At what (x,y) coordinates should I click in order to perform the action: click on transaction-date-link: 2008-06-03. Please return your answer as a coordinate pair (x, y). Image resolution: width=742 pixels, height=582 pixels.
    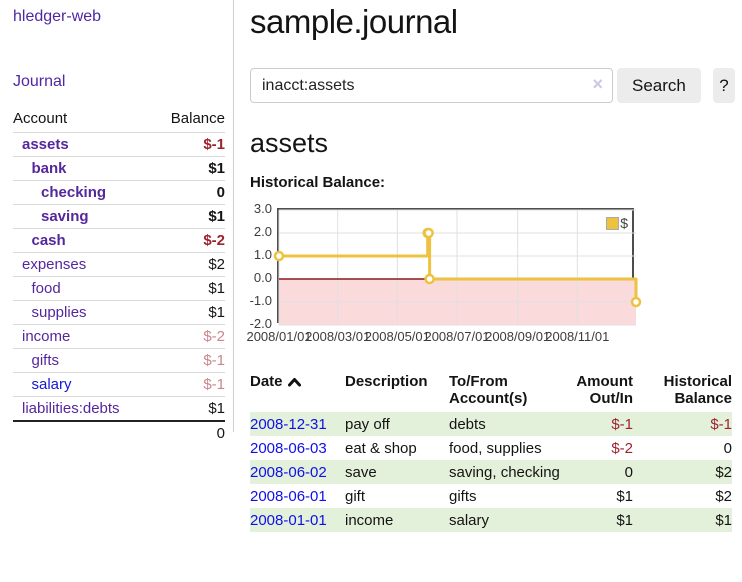
    Looking at the image, I should click on (288, 448).